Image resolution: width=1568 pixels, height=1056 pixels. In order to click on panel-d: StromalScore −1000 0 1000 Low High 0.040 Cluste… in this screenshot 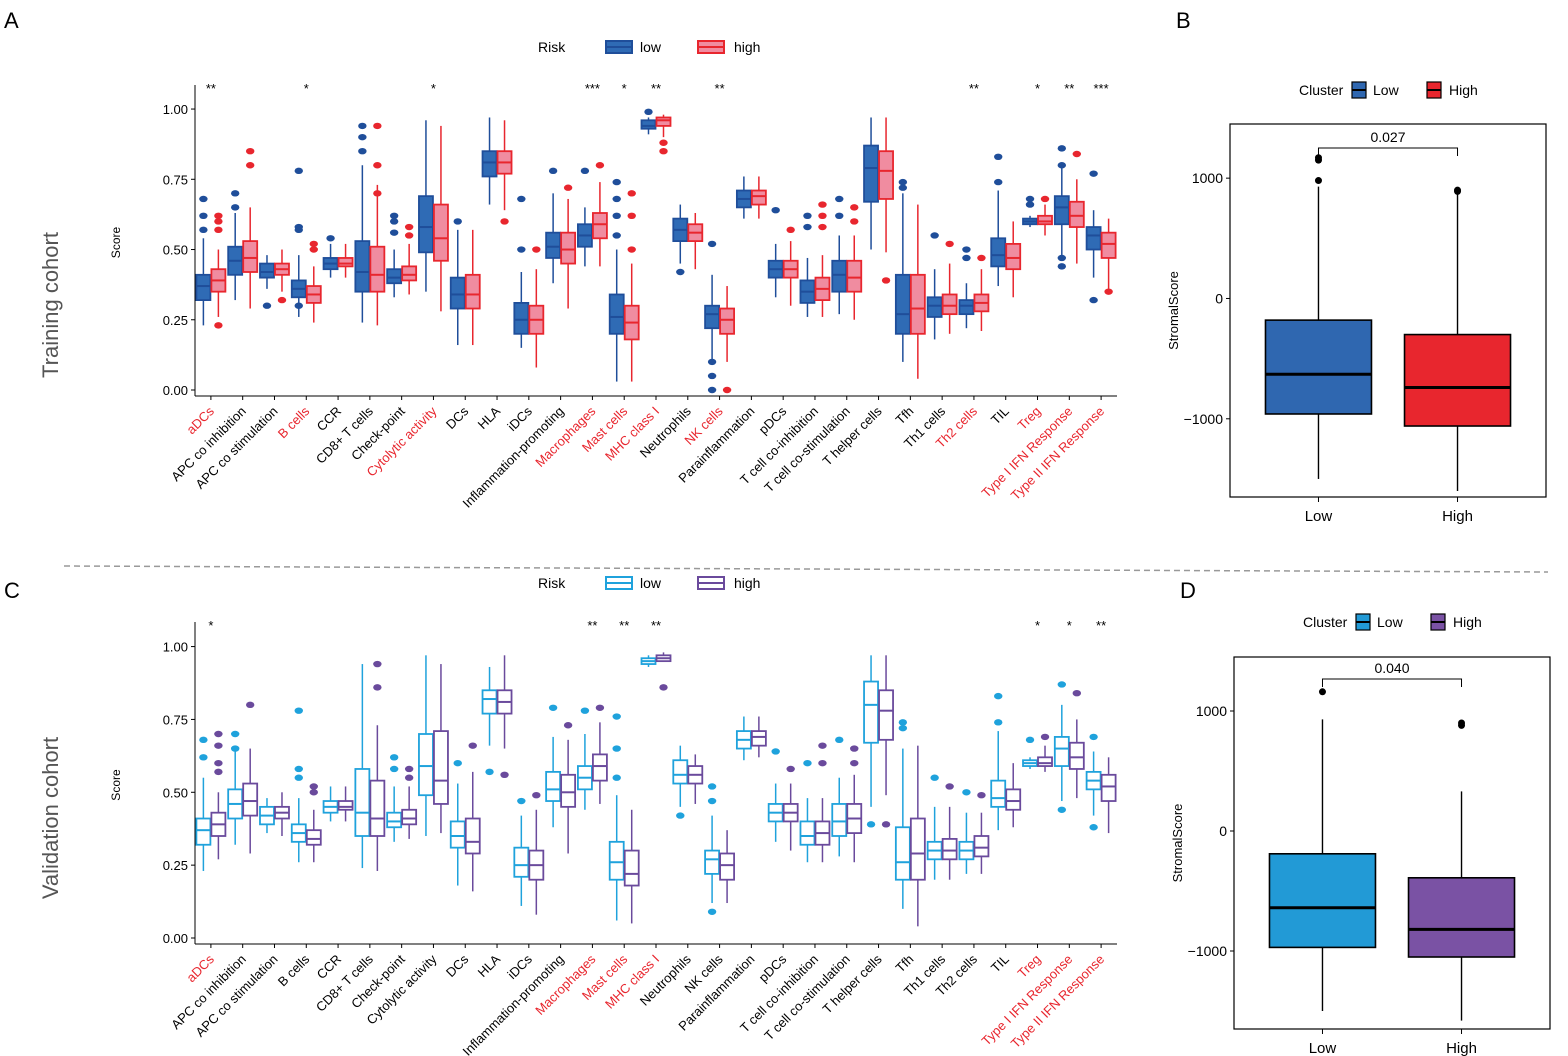, I will do `click(1360, 834)`.